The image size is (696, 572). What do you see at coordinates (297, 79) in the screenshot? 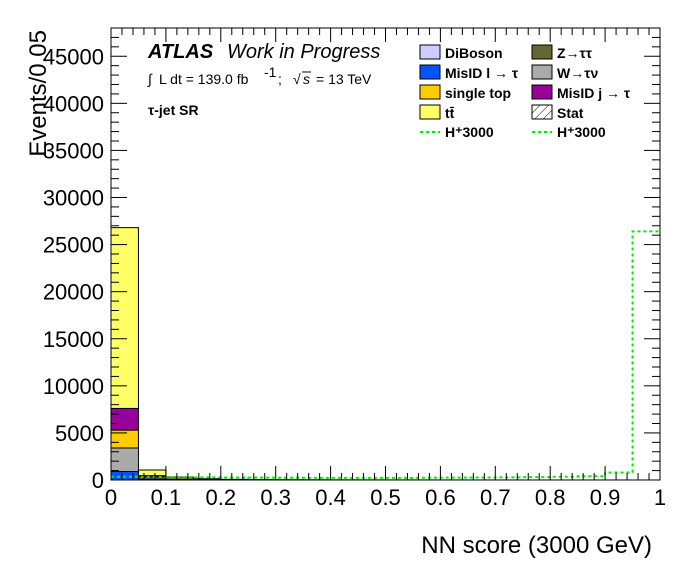
I see `sqrt-symbol: √` at bounding box center [297, 79].